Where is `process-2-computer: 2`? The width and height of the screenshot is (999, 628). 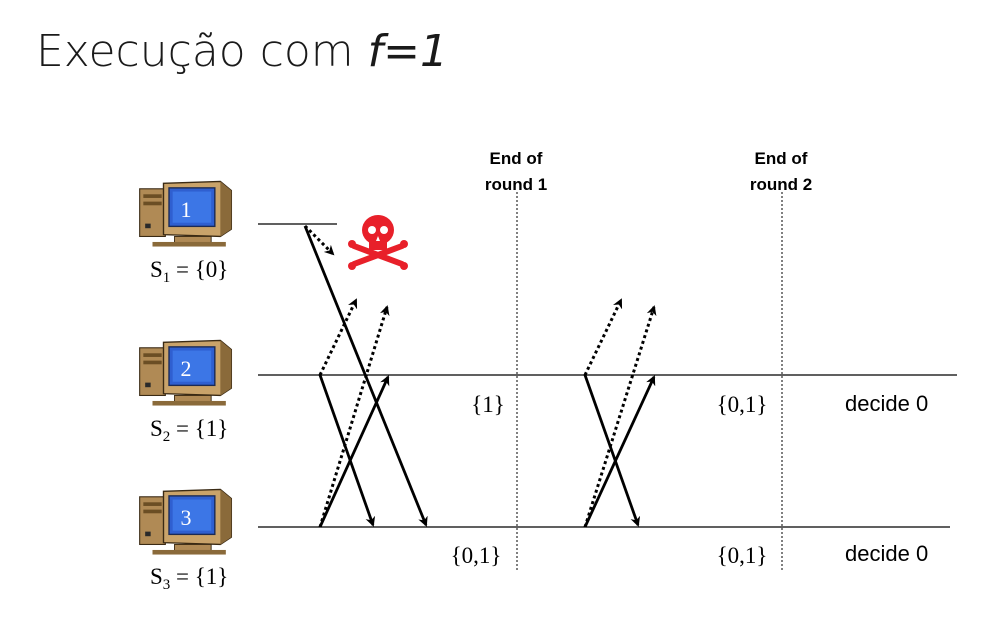
process-2-computer: 2 is located at coordinates (185, 373).